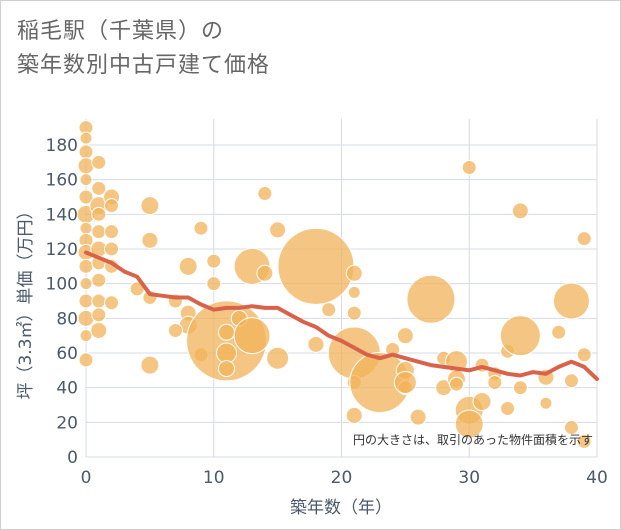 Image resolution: width=621 pixels, height=530 pixels. Describe the element at coordinates (121, 31) in the screenshot. I see `chart-title-line-1: 稲毛駅（千葉県）の` at that location.